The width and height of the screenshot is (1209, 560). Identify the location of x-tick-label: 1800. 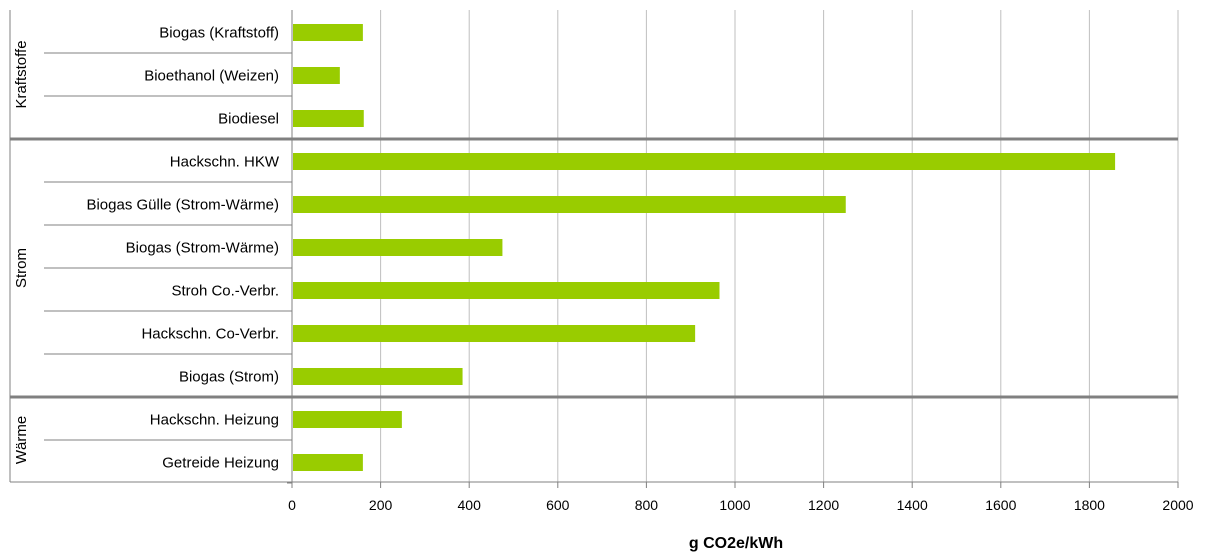
(1089, 505).